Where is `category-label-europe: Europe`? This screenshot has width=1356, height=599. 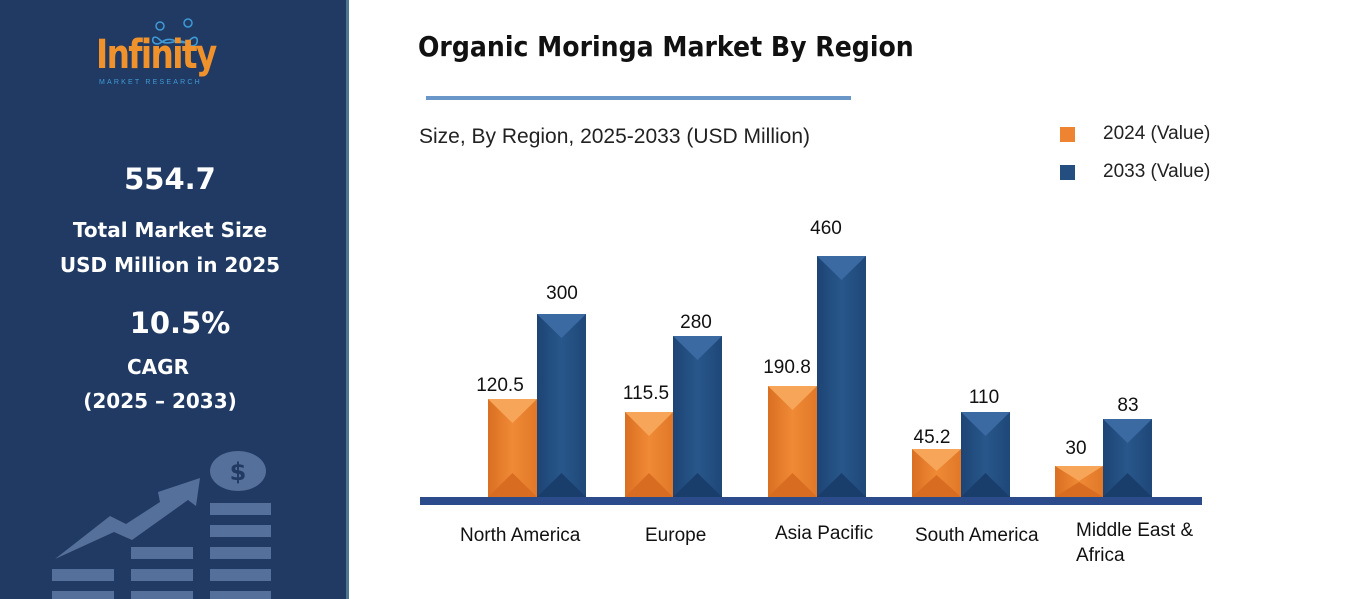
category-label-europe: Europe is located at coordinates (676, 535).